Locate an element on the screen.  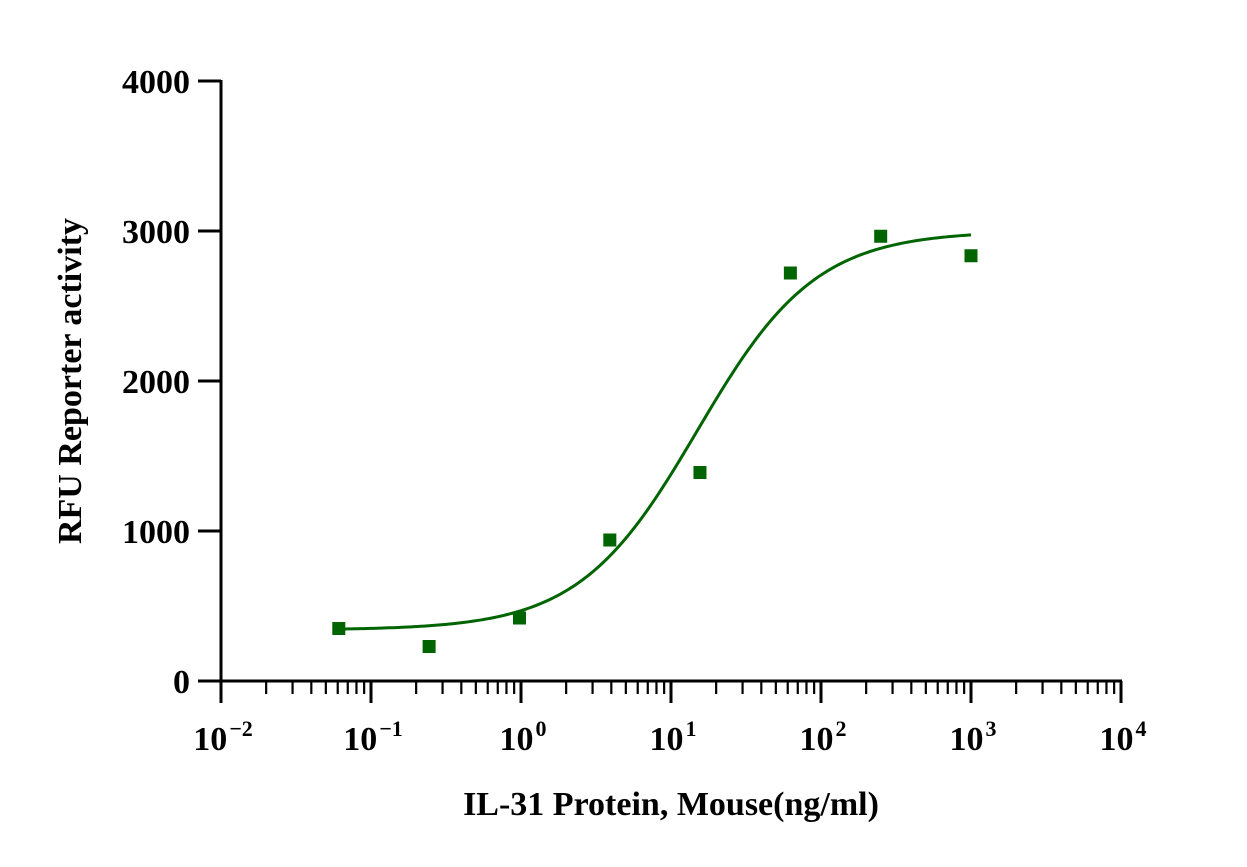
x-tick-label: 10³ is located at coordinates (973, 737).